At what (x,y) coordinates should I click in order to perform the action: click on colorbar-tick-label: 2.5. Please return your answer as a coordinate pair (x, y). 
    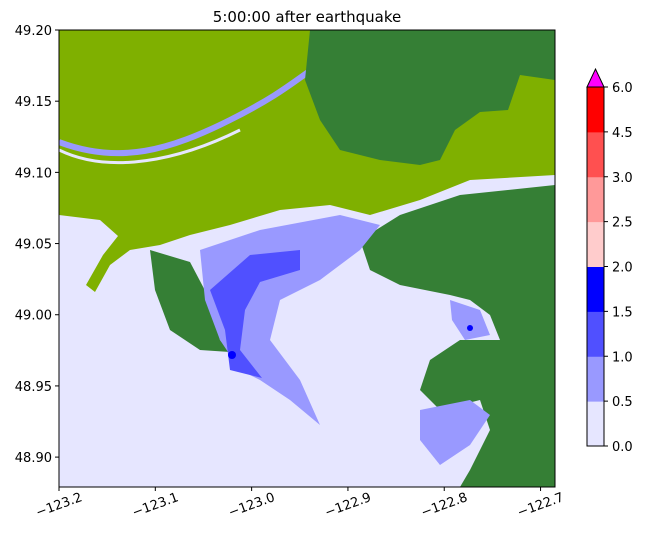
    Looking at the image, I should click on (622, 223).